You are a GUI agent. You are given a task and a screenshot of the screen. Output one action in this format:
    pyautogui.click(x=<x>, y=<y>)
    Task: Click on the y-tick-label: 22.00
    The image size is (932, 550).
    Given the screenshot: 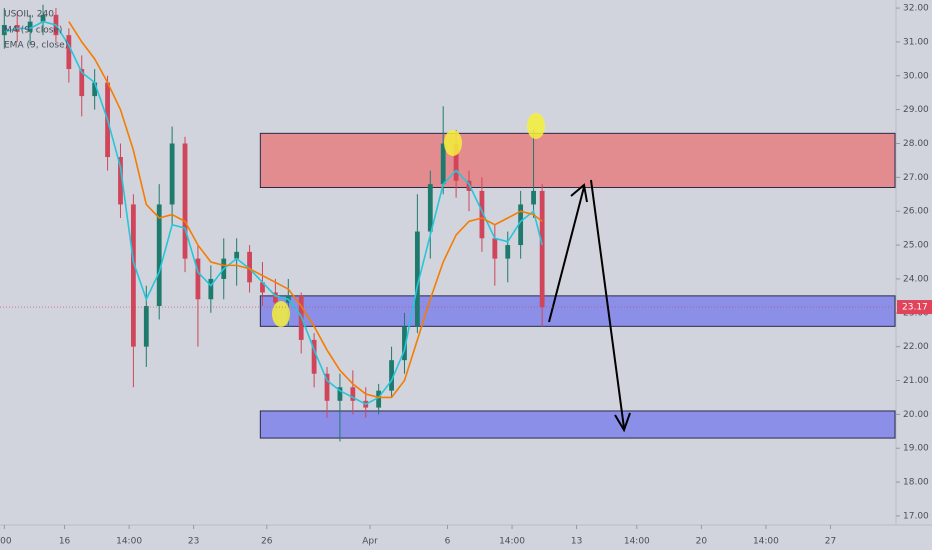 What is the action you would take?
    pyautogui.click(x=916, y=347)
    